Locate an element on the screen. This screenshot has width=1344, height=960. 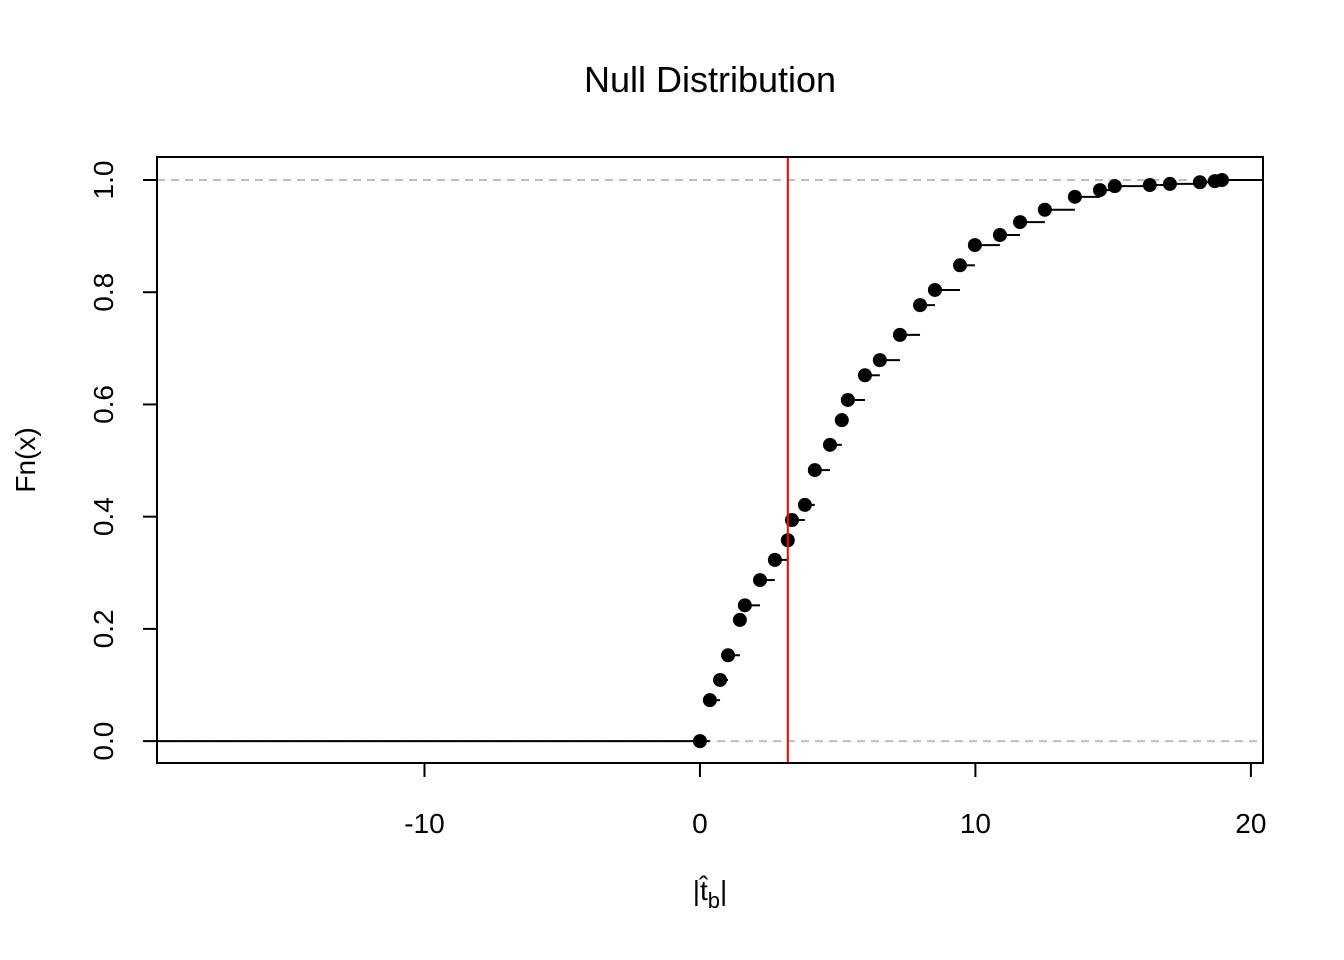
y-tick-label: 0.4 is located at coordinates (103, 516).